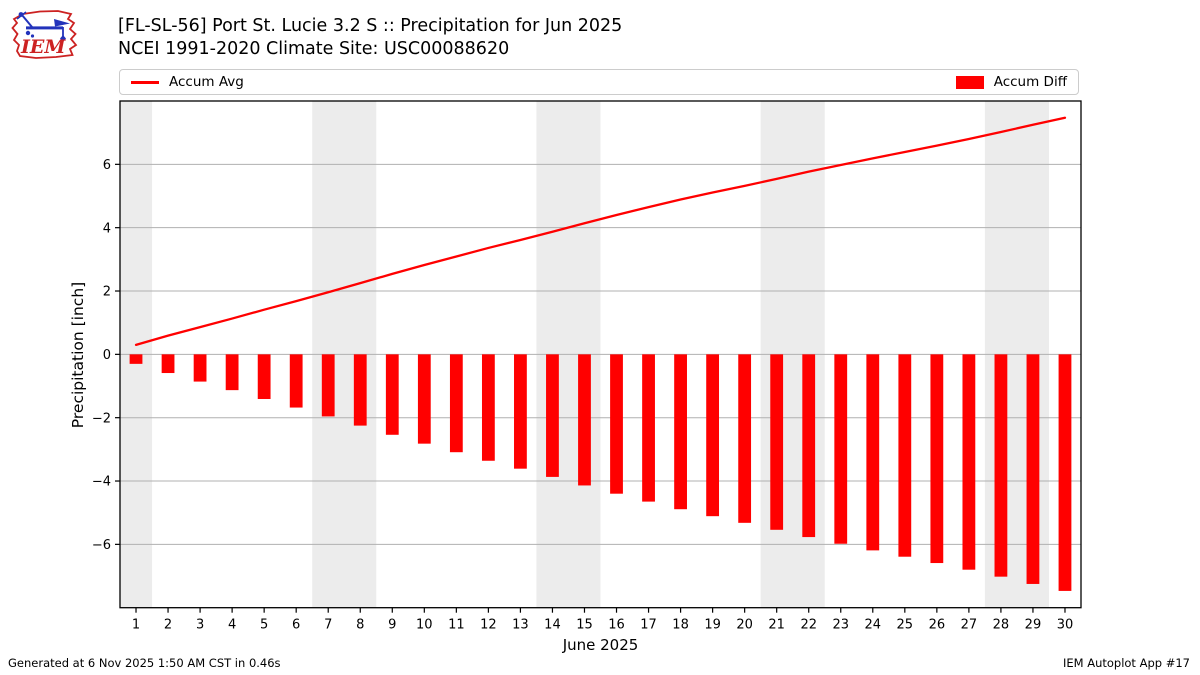 This screenshot has width=1200, height=675. What do you see at coordinates (1030, 82) in the screenshot?
I see `accum-diff-label: Accum Diff` at bounding box center [1030, 82].